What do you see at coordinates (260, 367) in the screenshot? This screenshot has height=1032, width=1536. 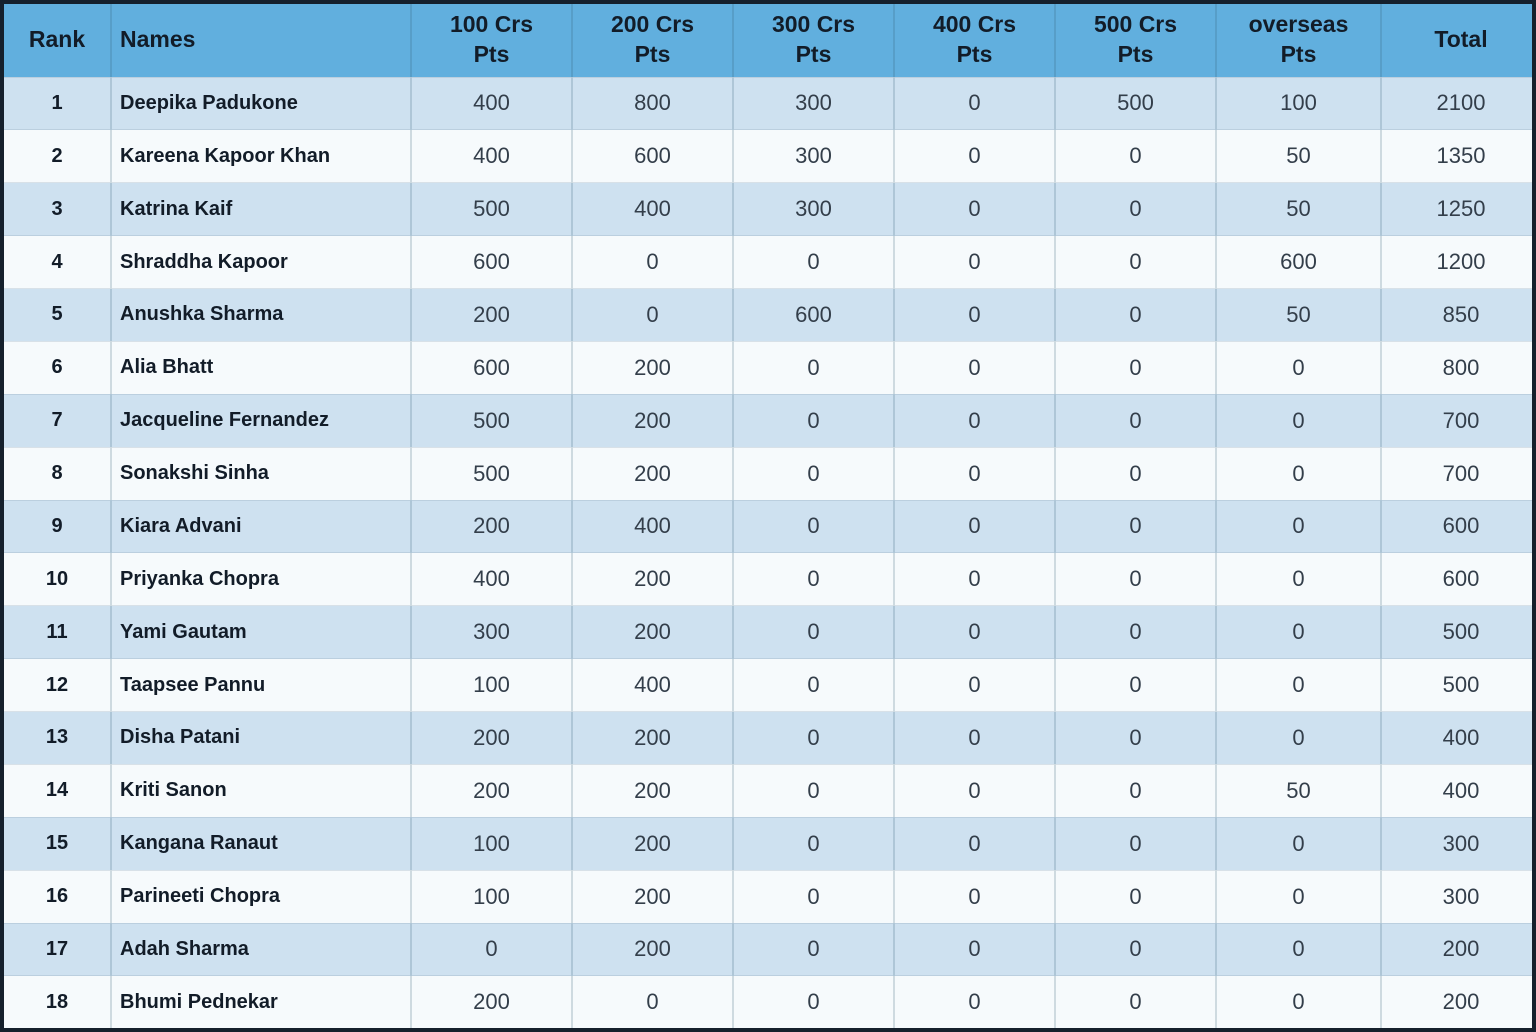 I see `cell-name: Alia Bhatt` at bounding box center [260, 367].